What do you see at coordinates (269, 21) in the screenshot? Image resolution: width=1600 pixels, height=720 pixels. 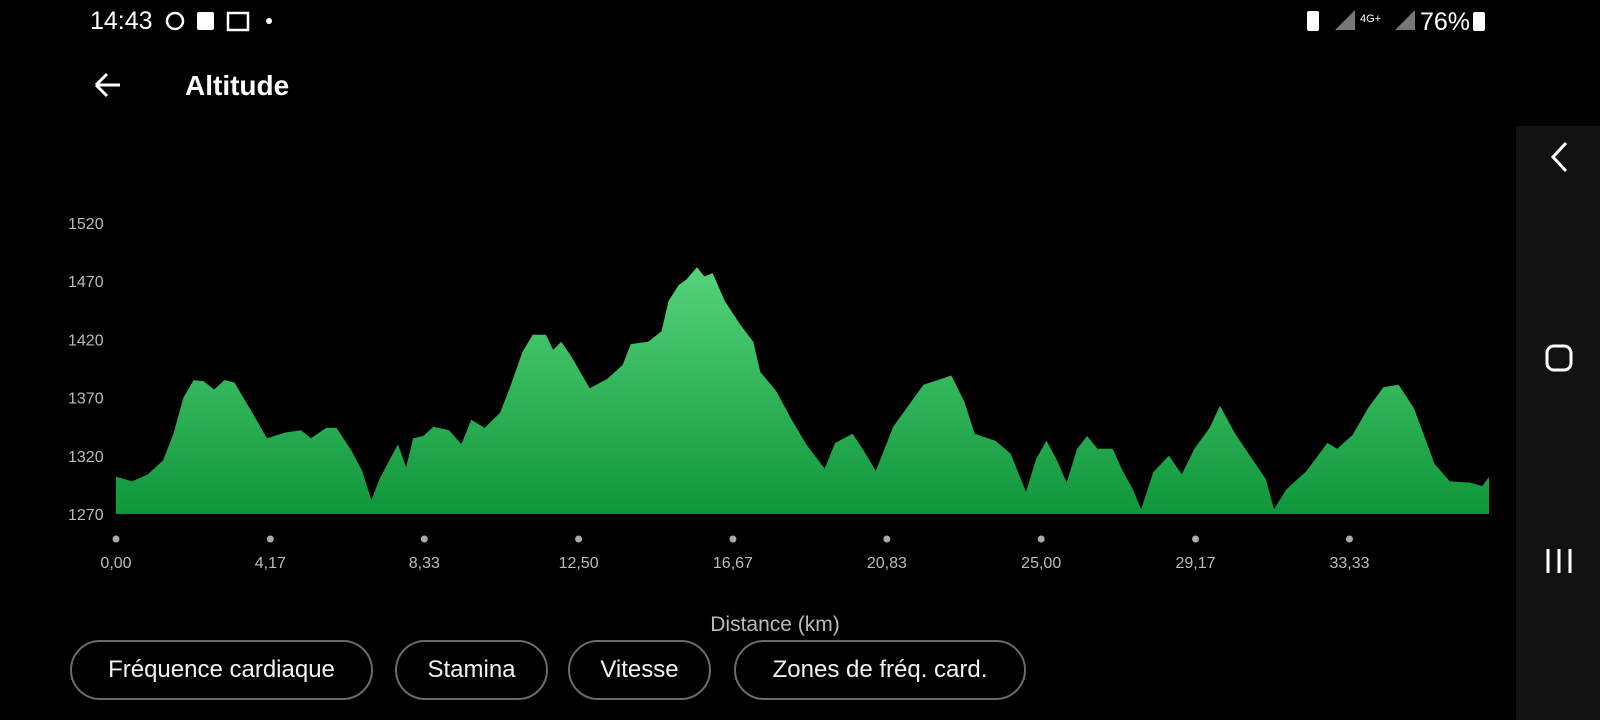 I see `dot` at bounding box center [269, 21].